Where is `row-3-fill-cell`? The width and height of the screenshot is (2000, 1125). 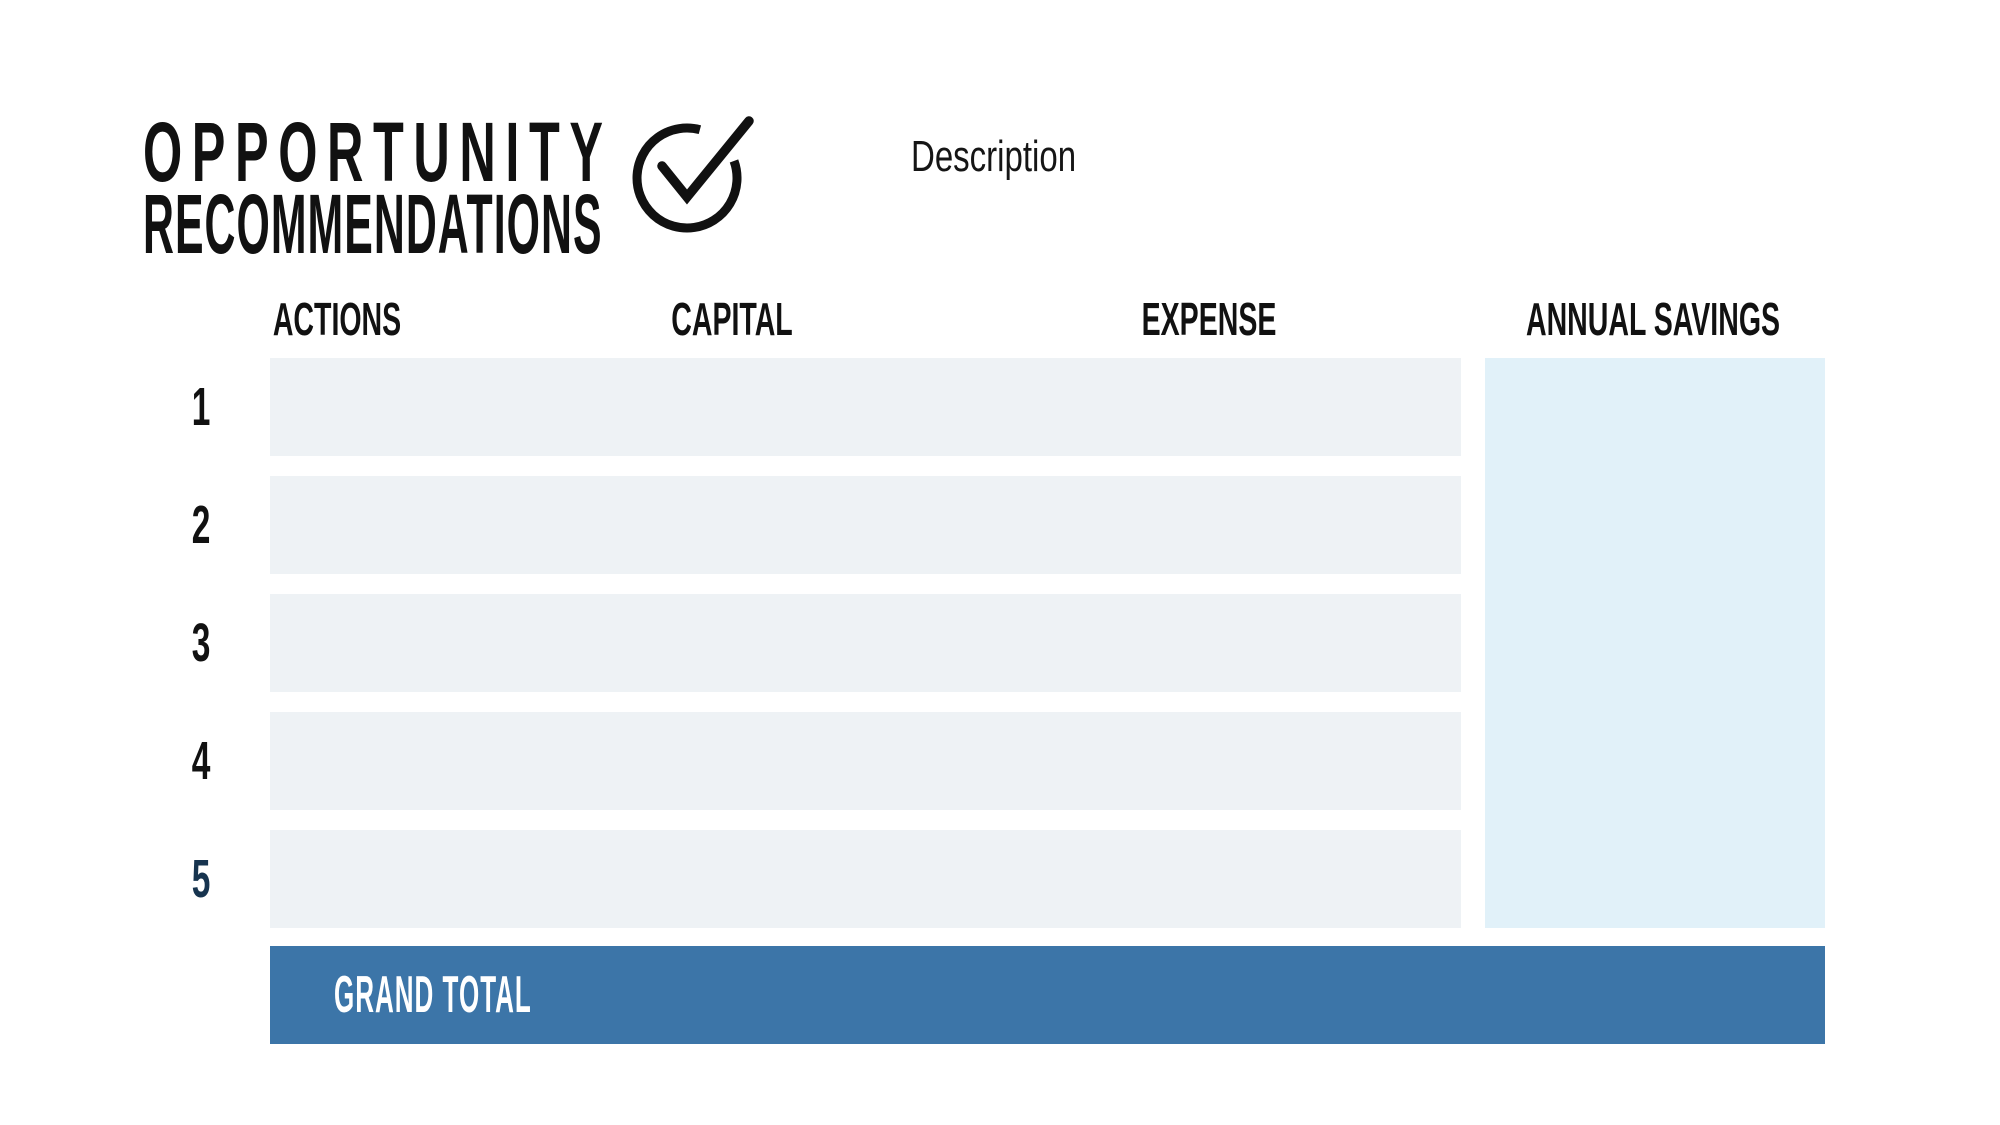 row-3-fill-cell is located at coordinates (865, 643).